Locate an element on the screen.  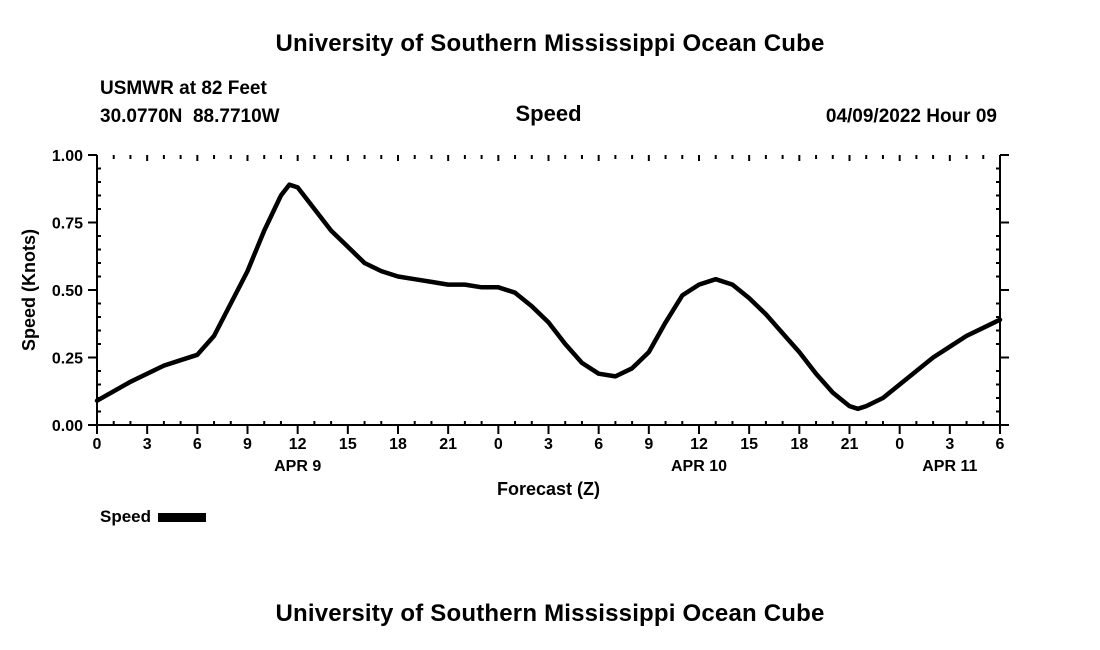
x-axis-title: Forecast (Z) is located at coordinates (548, 489).